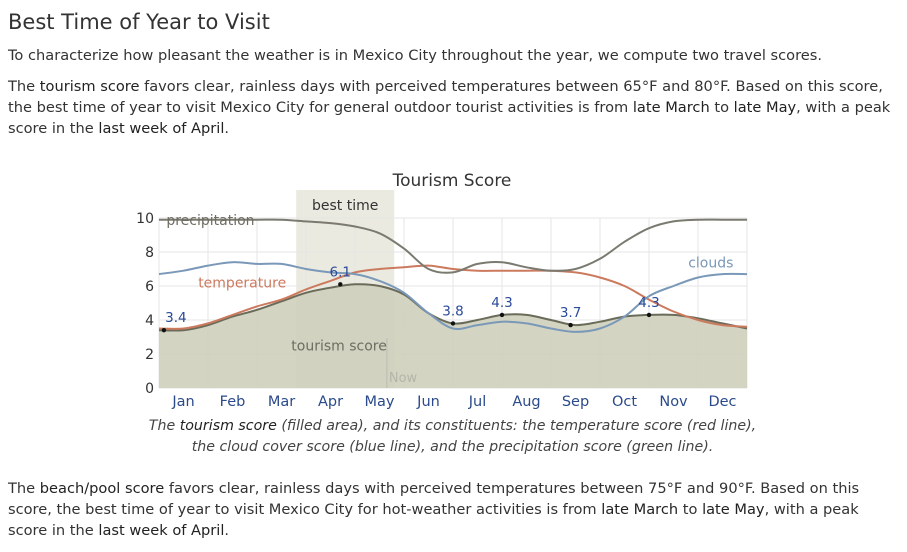 The width and height of the screenshot is (907, 552). I want to click on series-label: clouds, so click(710, 263).